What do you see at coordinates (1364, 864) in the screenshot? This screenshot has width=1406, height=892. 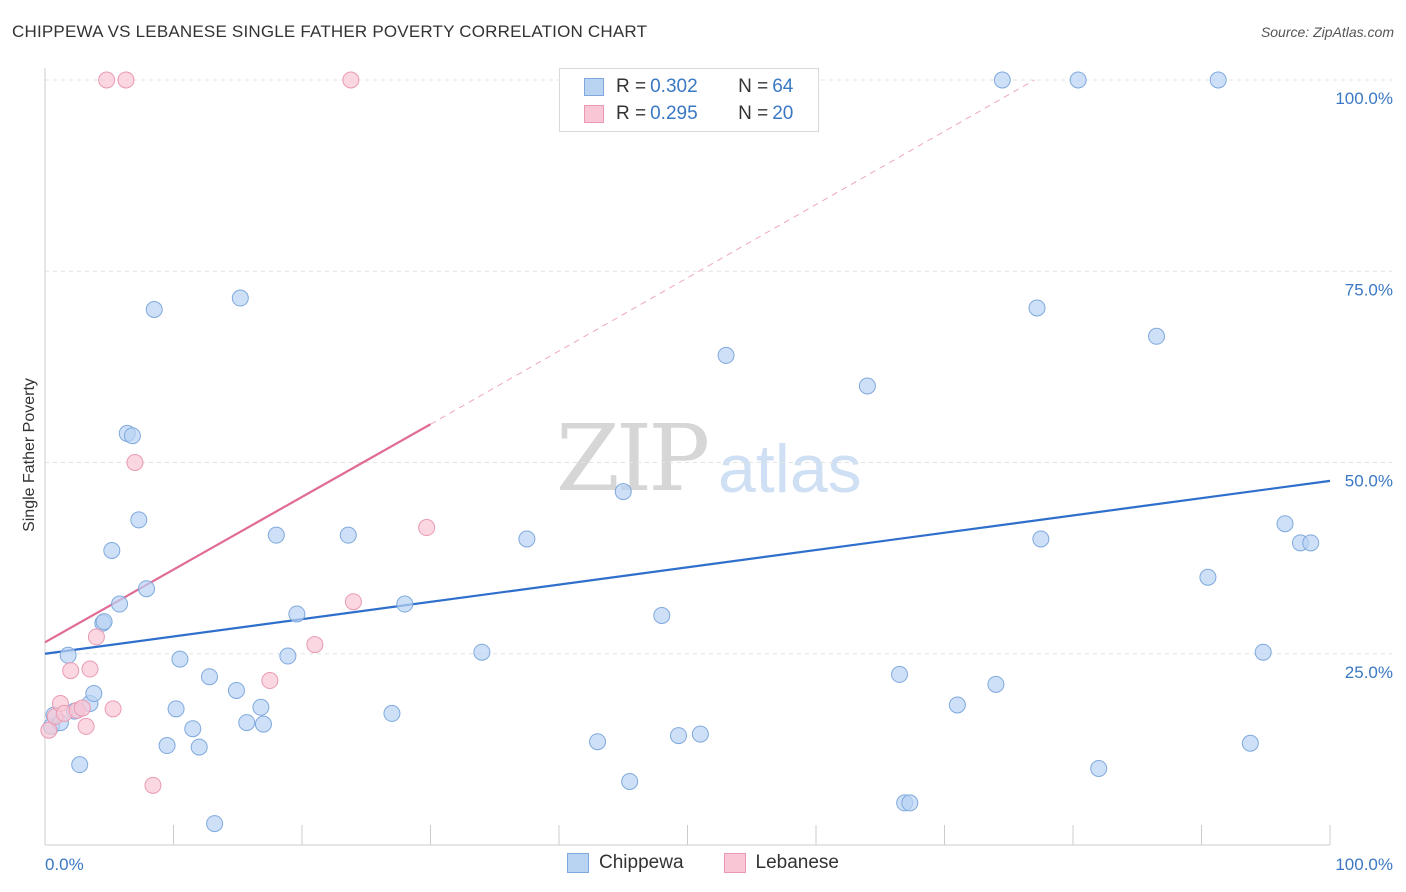 I see `x-tick-label: 100.0%` at bounding box center [1364, 864].